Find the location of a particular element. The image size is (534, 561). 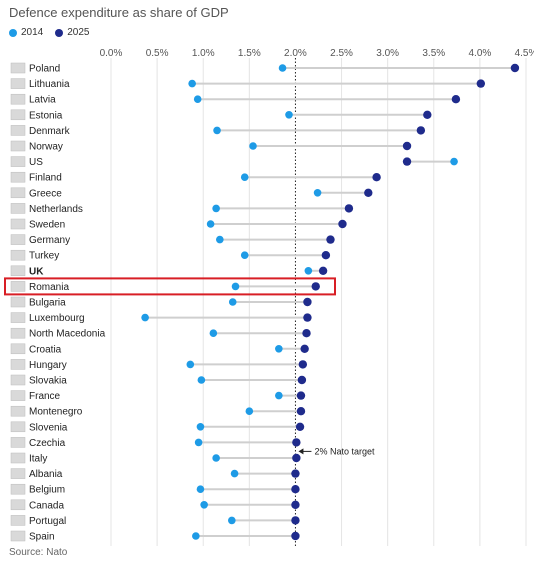

country-label: Norway is located at coordinates (46, 147).